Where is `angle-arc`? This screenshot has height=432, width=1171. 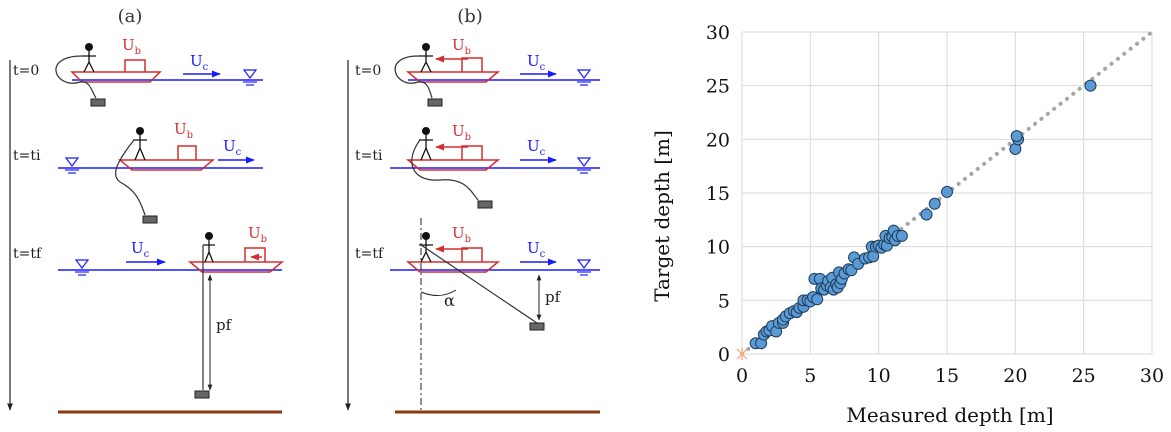
angle-arc is located at coordinates (438, 292).